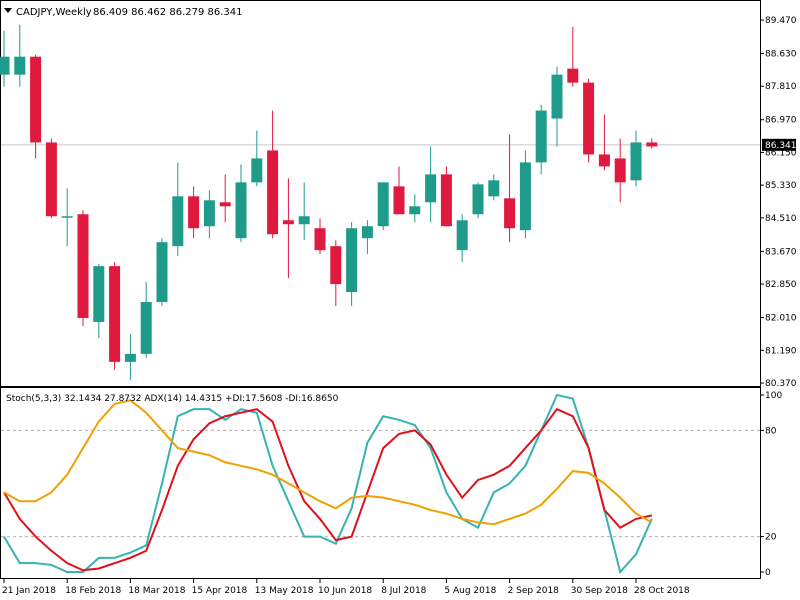 Image resolution: width=800 pixels, height=600 pixels. I want to click on time-axis-label: 21 Jan 2018, so click(29, 591).